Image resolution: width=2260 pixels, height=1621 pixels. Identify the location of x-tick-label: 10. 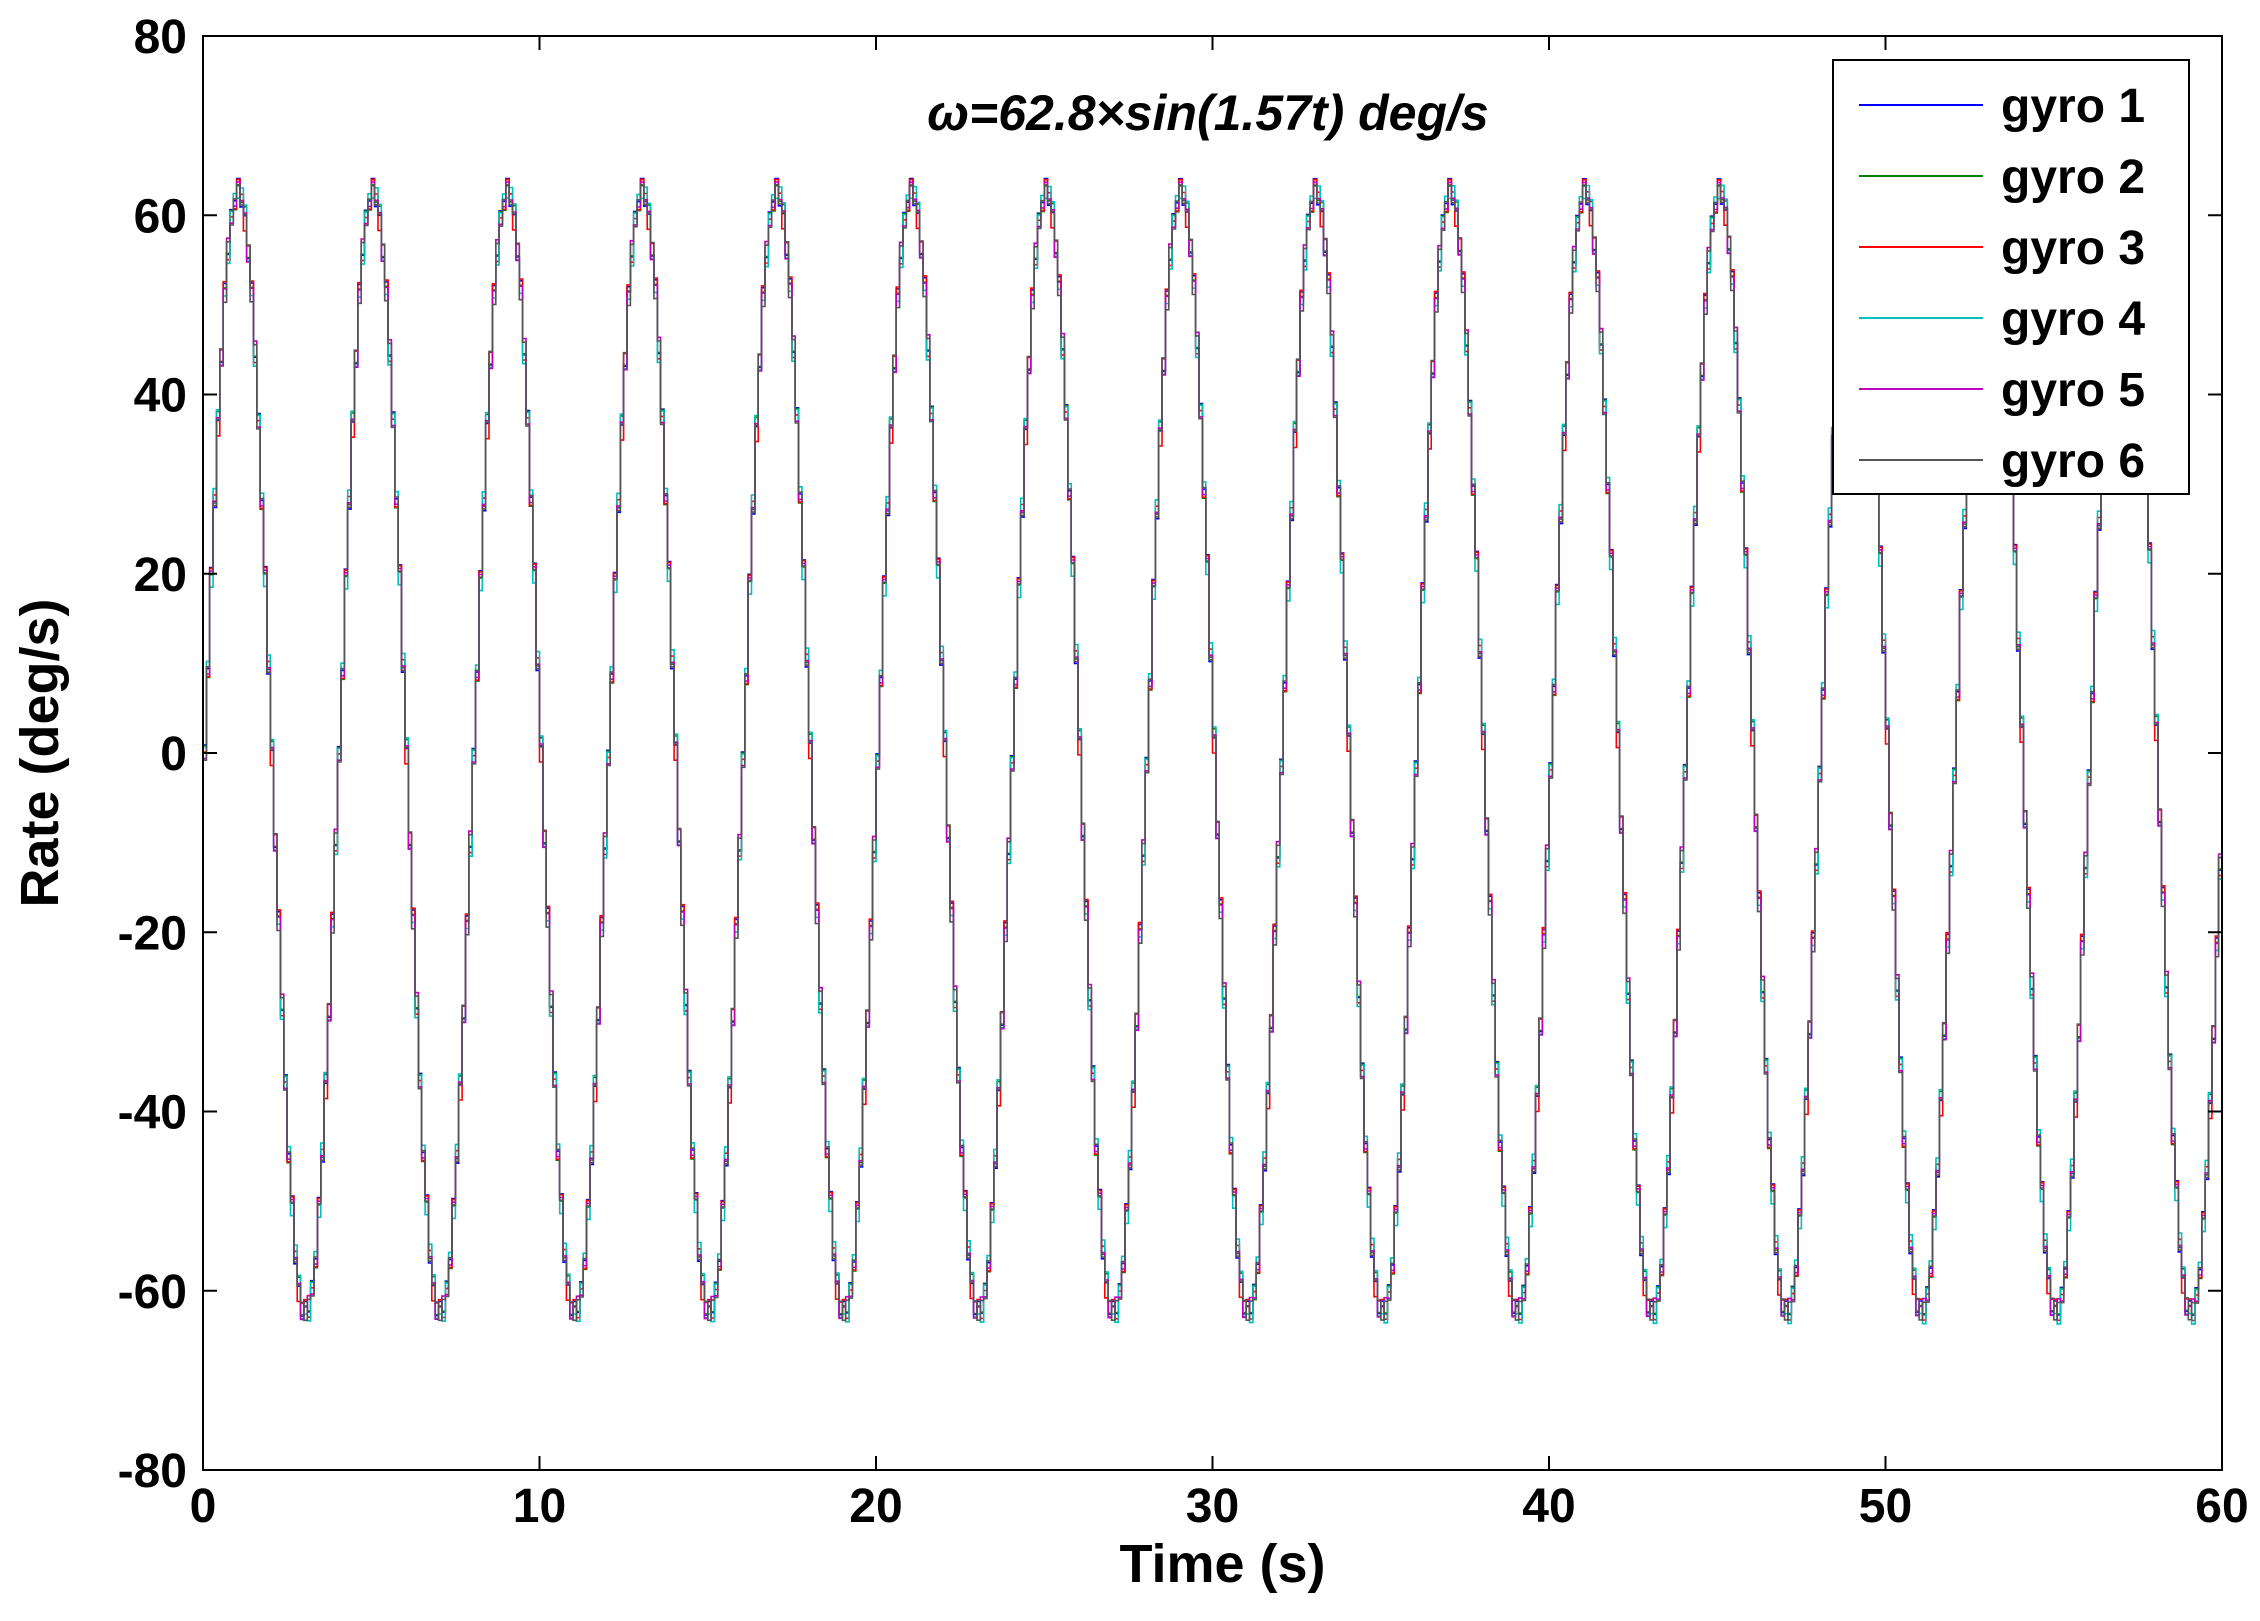
(539, 1506).